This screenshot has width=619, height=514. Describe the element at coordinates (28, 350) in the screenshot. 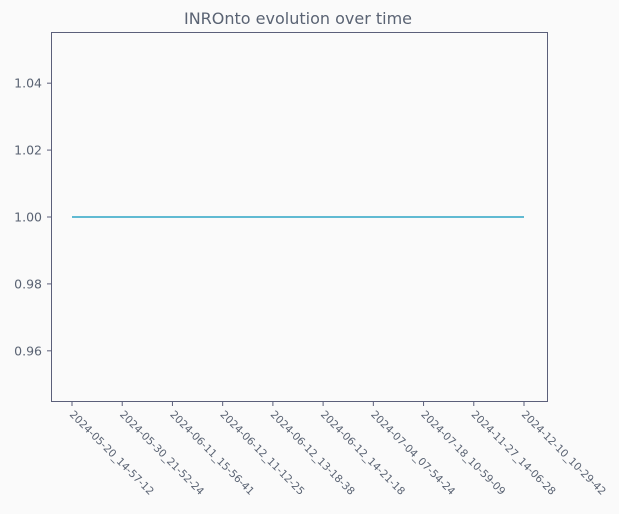

I see `y-tick-label: 0.96` at that location.